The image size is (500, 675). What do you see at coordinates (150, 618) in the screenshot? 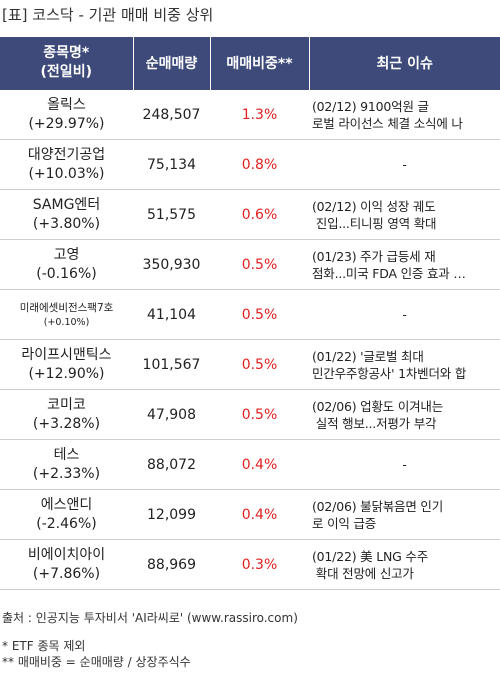
I see `source-note: 출처 : 인공지능 투자비서 'AI라씨로' (www.rassiro.com)` at bounding box center [150, 618].